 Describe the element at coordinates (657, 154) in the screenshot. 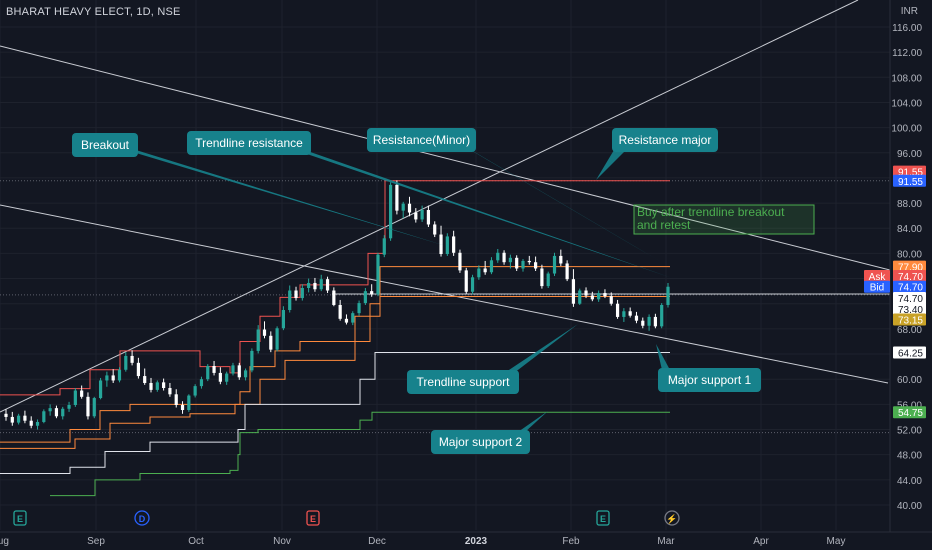

I see `callout-resistance-major: Resistance major` at that location.